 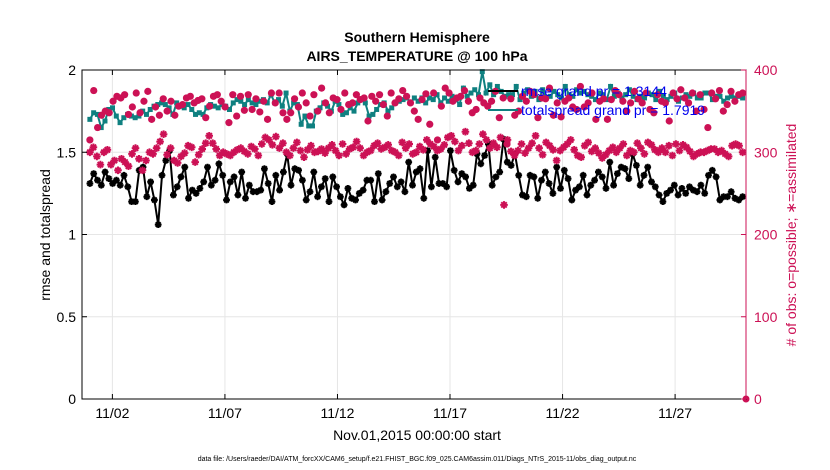 What do you see at coordinates (758, 399) in the screenshot?
I see `y-right-tick-label: 0` at bounding box center [758, 399].